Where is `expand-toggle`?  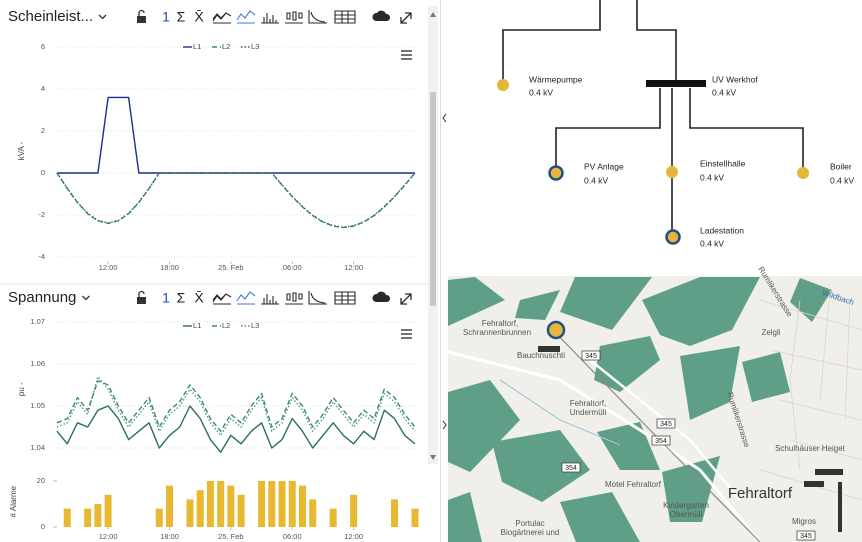 expand-toggle is located at coordinates (444, 425).